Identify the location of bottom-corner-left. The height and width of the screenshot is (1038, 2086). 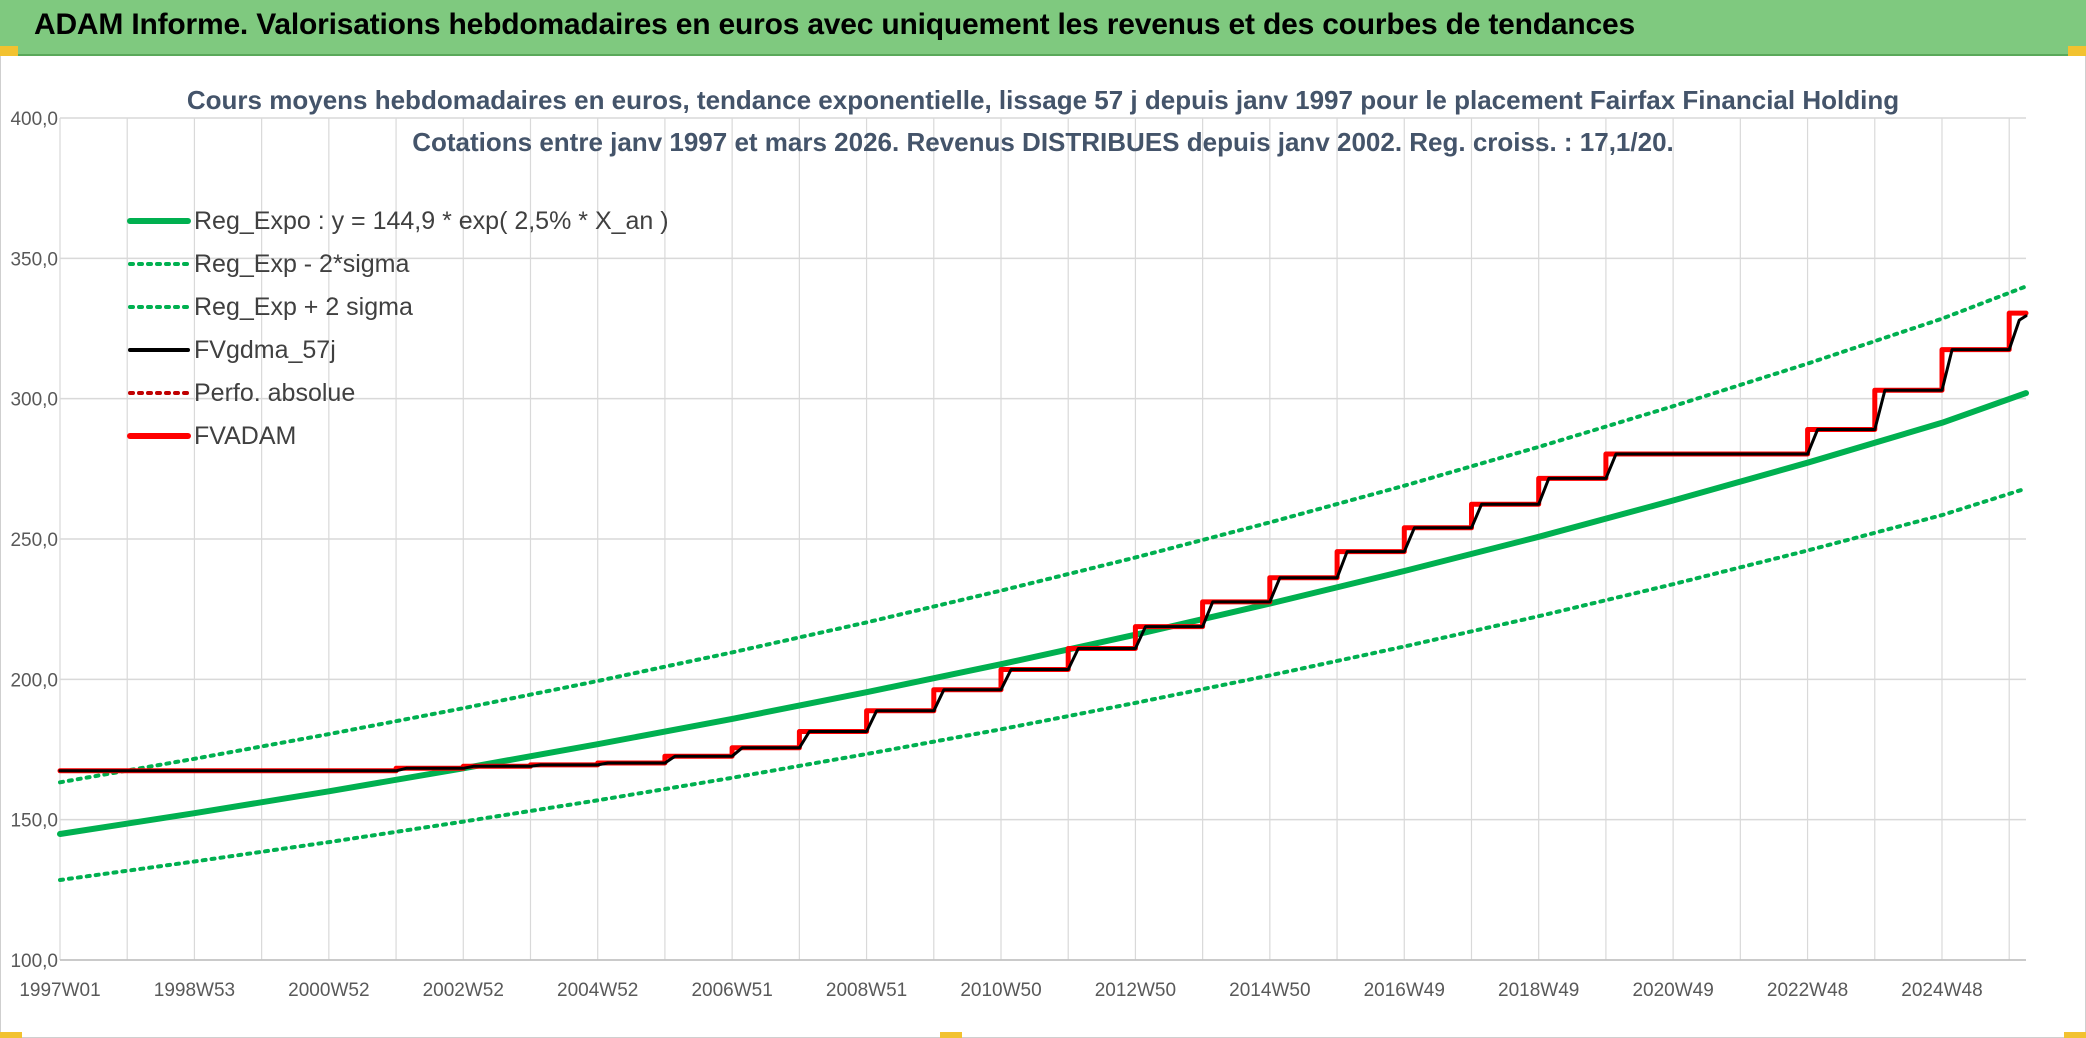
(11, 1035).